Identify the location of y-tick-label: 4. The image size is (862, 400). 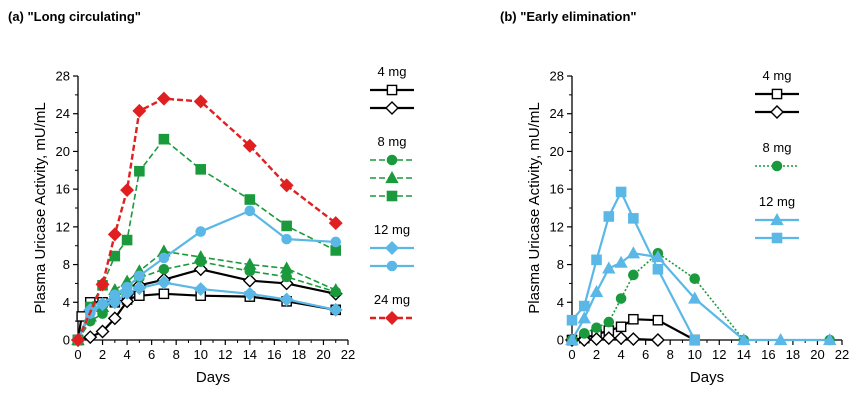
(66, 302).